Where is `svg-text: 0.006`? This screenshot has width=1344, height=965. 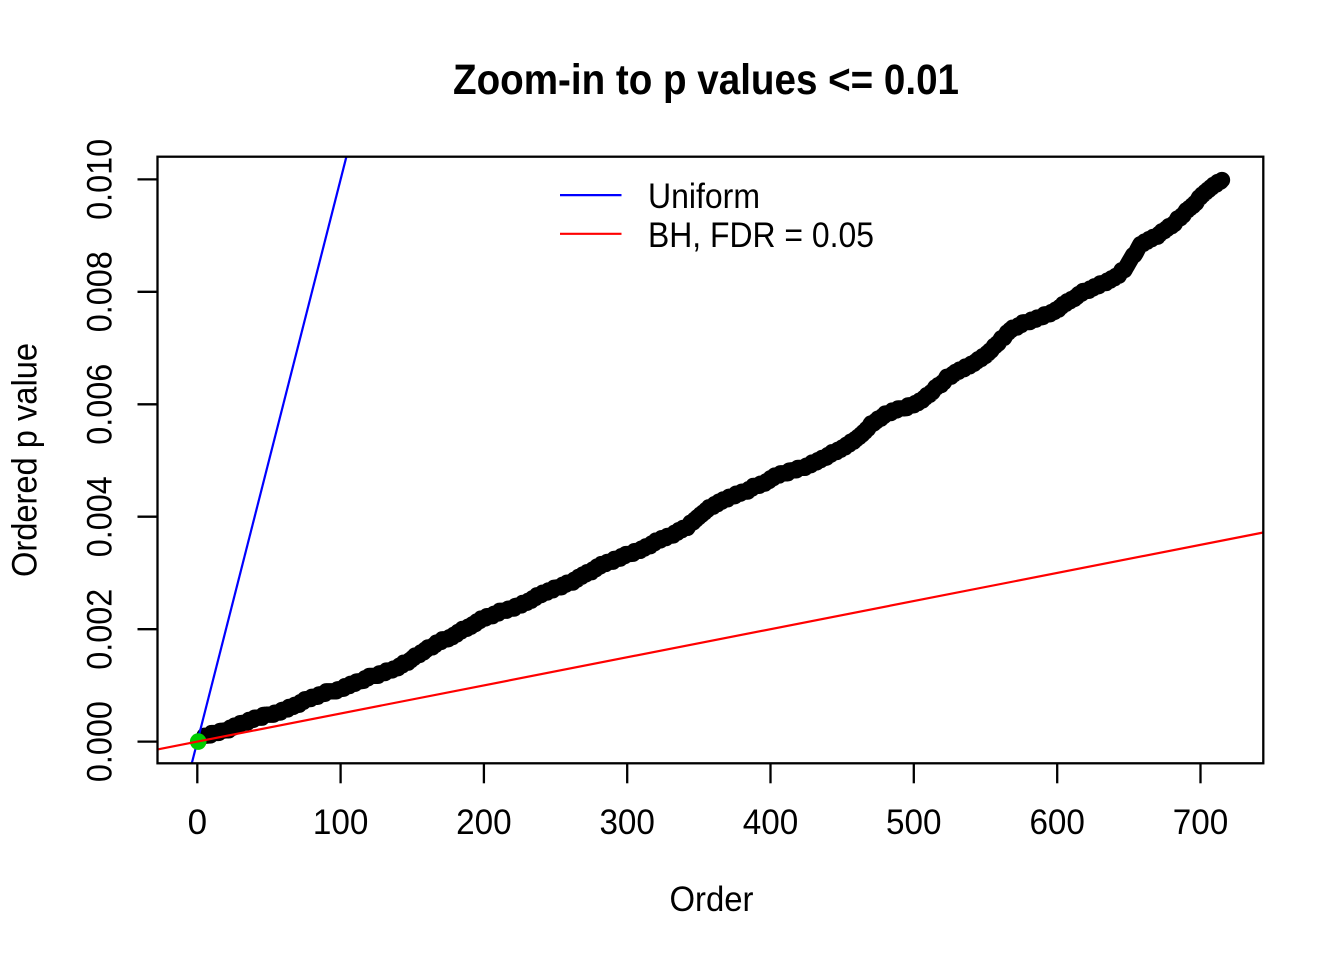
svg-text: 0.006 is located at coordinates (99, 404).